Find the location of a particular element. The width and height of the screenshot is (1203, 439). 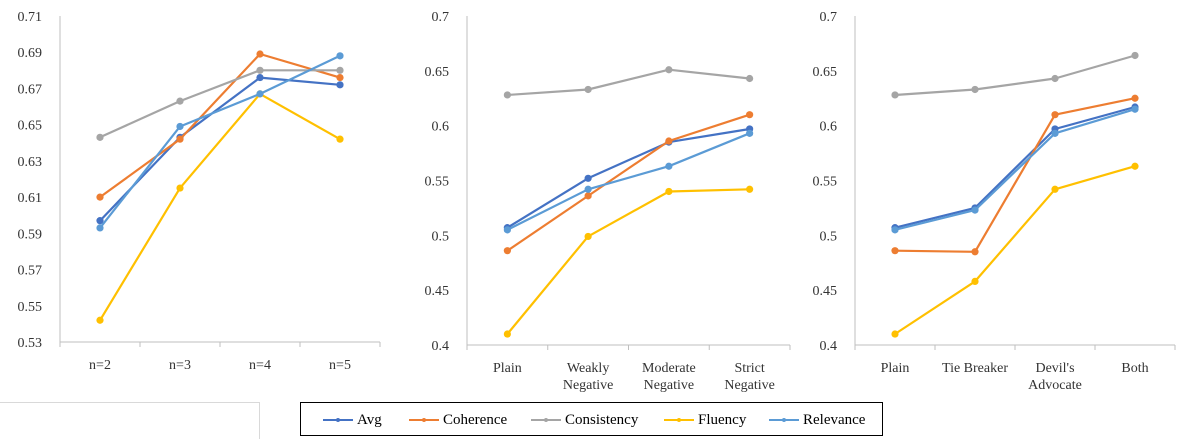

y-tick-label: 0.57 is located at coordinates (30, 271).